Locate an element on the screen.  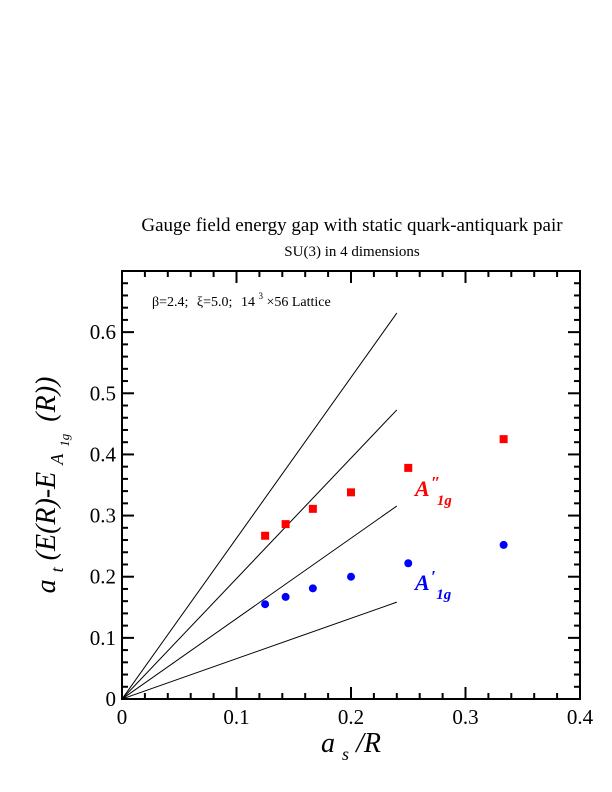
lattice-exponent: 3 is located at coordinates (260, 296).